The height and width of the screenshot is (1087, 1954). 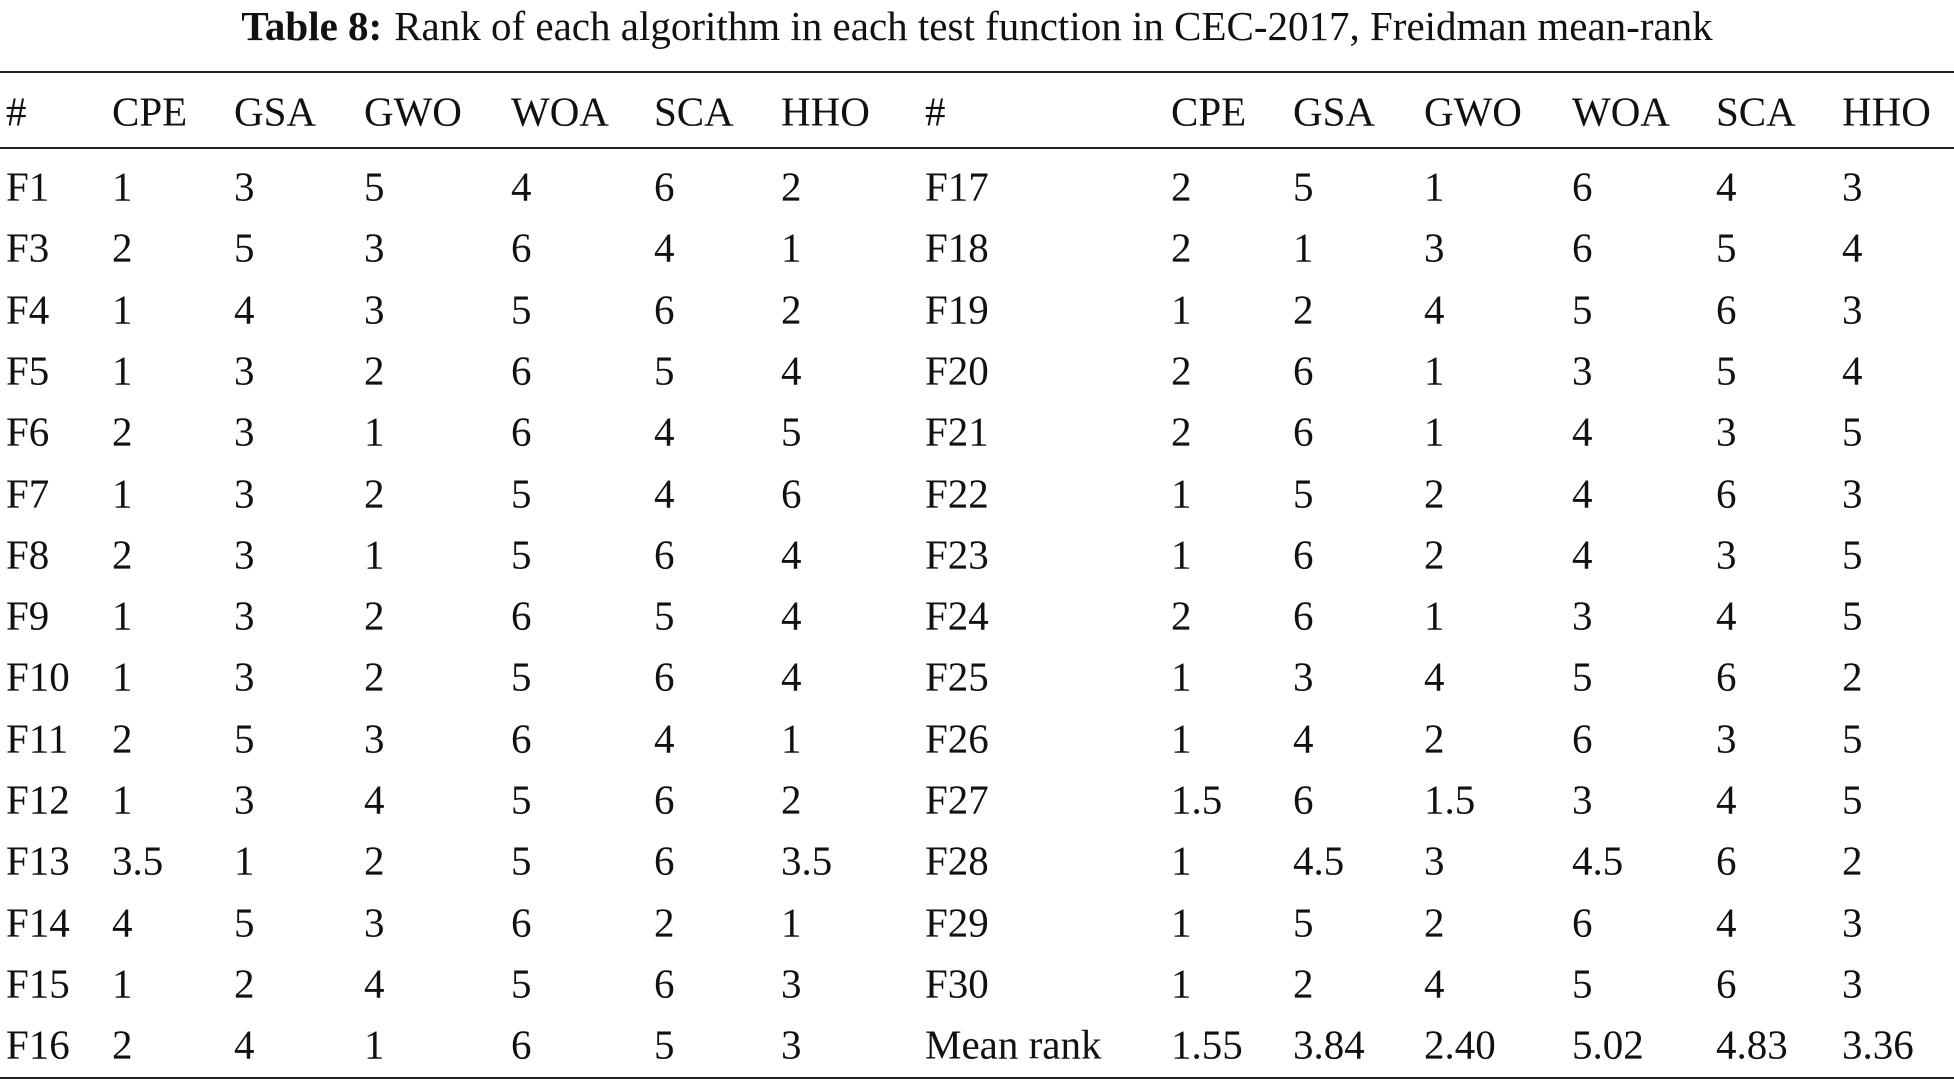 I want to click on table-cell: F12, so click(x=38, y=799).